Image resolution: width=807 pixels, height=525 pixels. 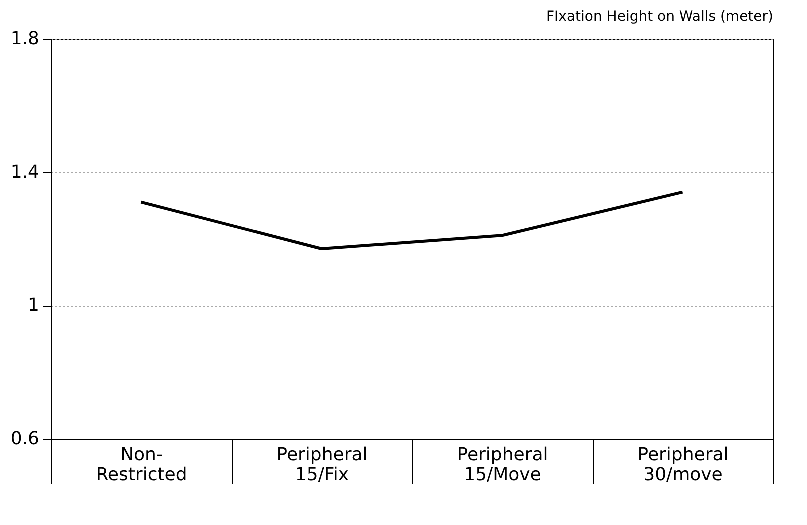 I want to click on x-tick-label: Peripheral 30/move, so click(x=683, y=465).